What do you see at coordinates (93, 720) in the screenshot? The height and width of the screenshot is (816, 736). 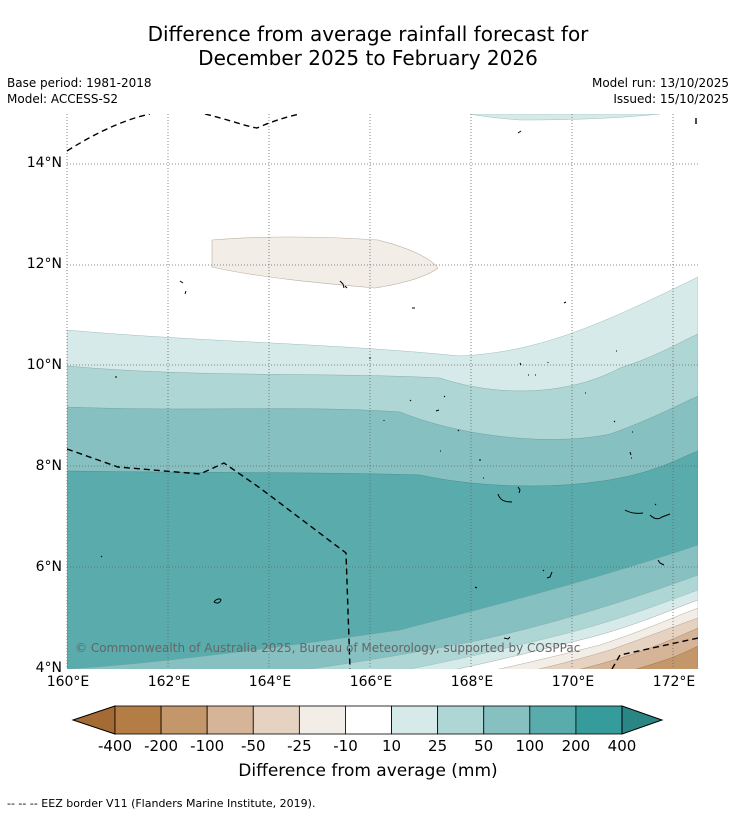 I see `colorbar-low-arrow` at bounding box center [93, 720].